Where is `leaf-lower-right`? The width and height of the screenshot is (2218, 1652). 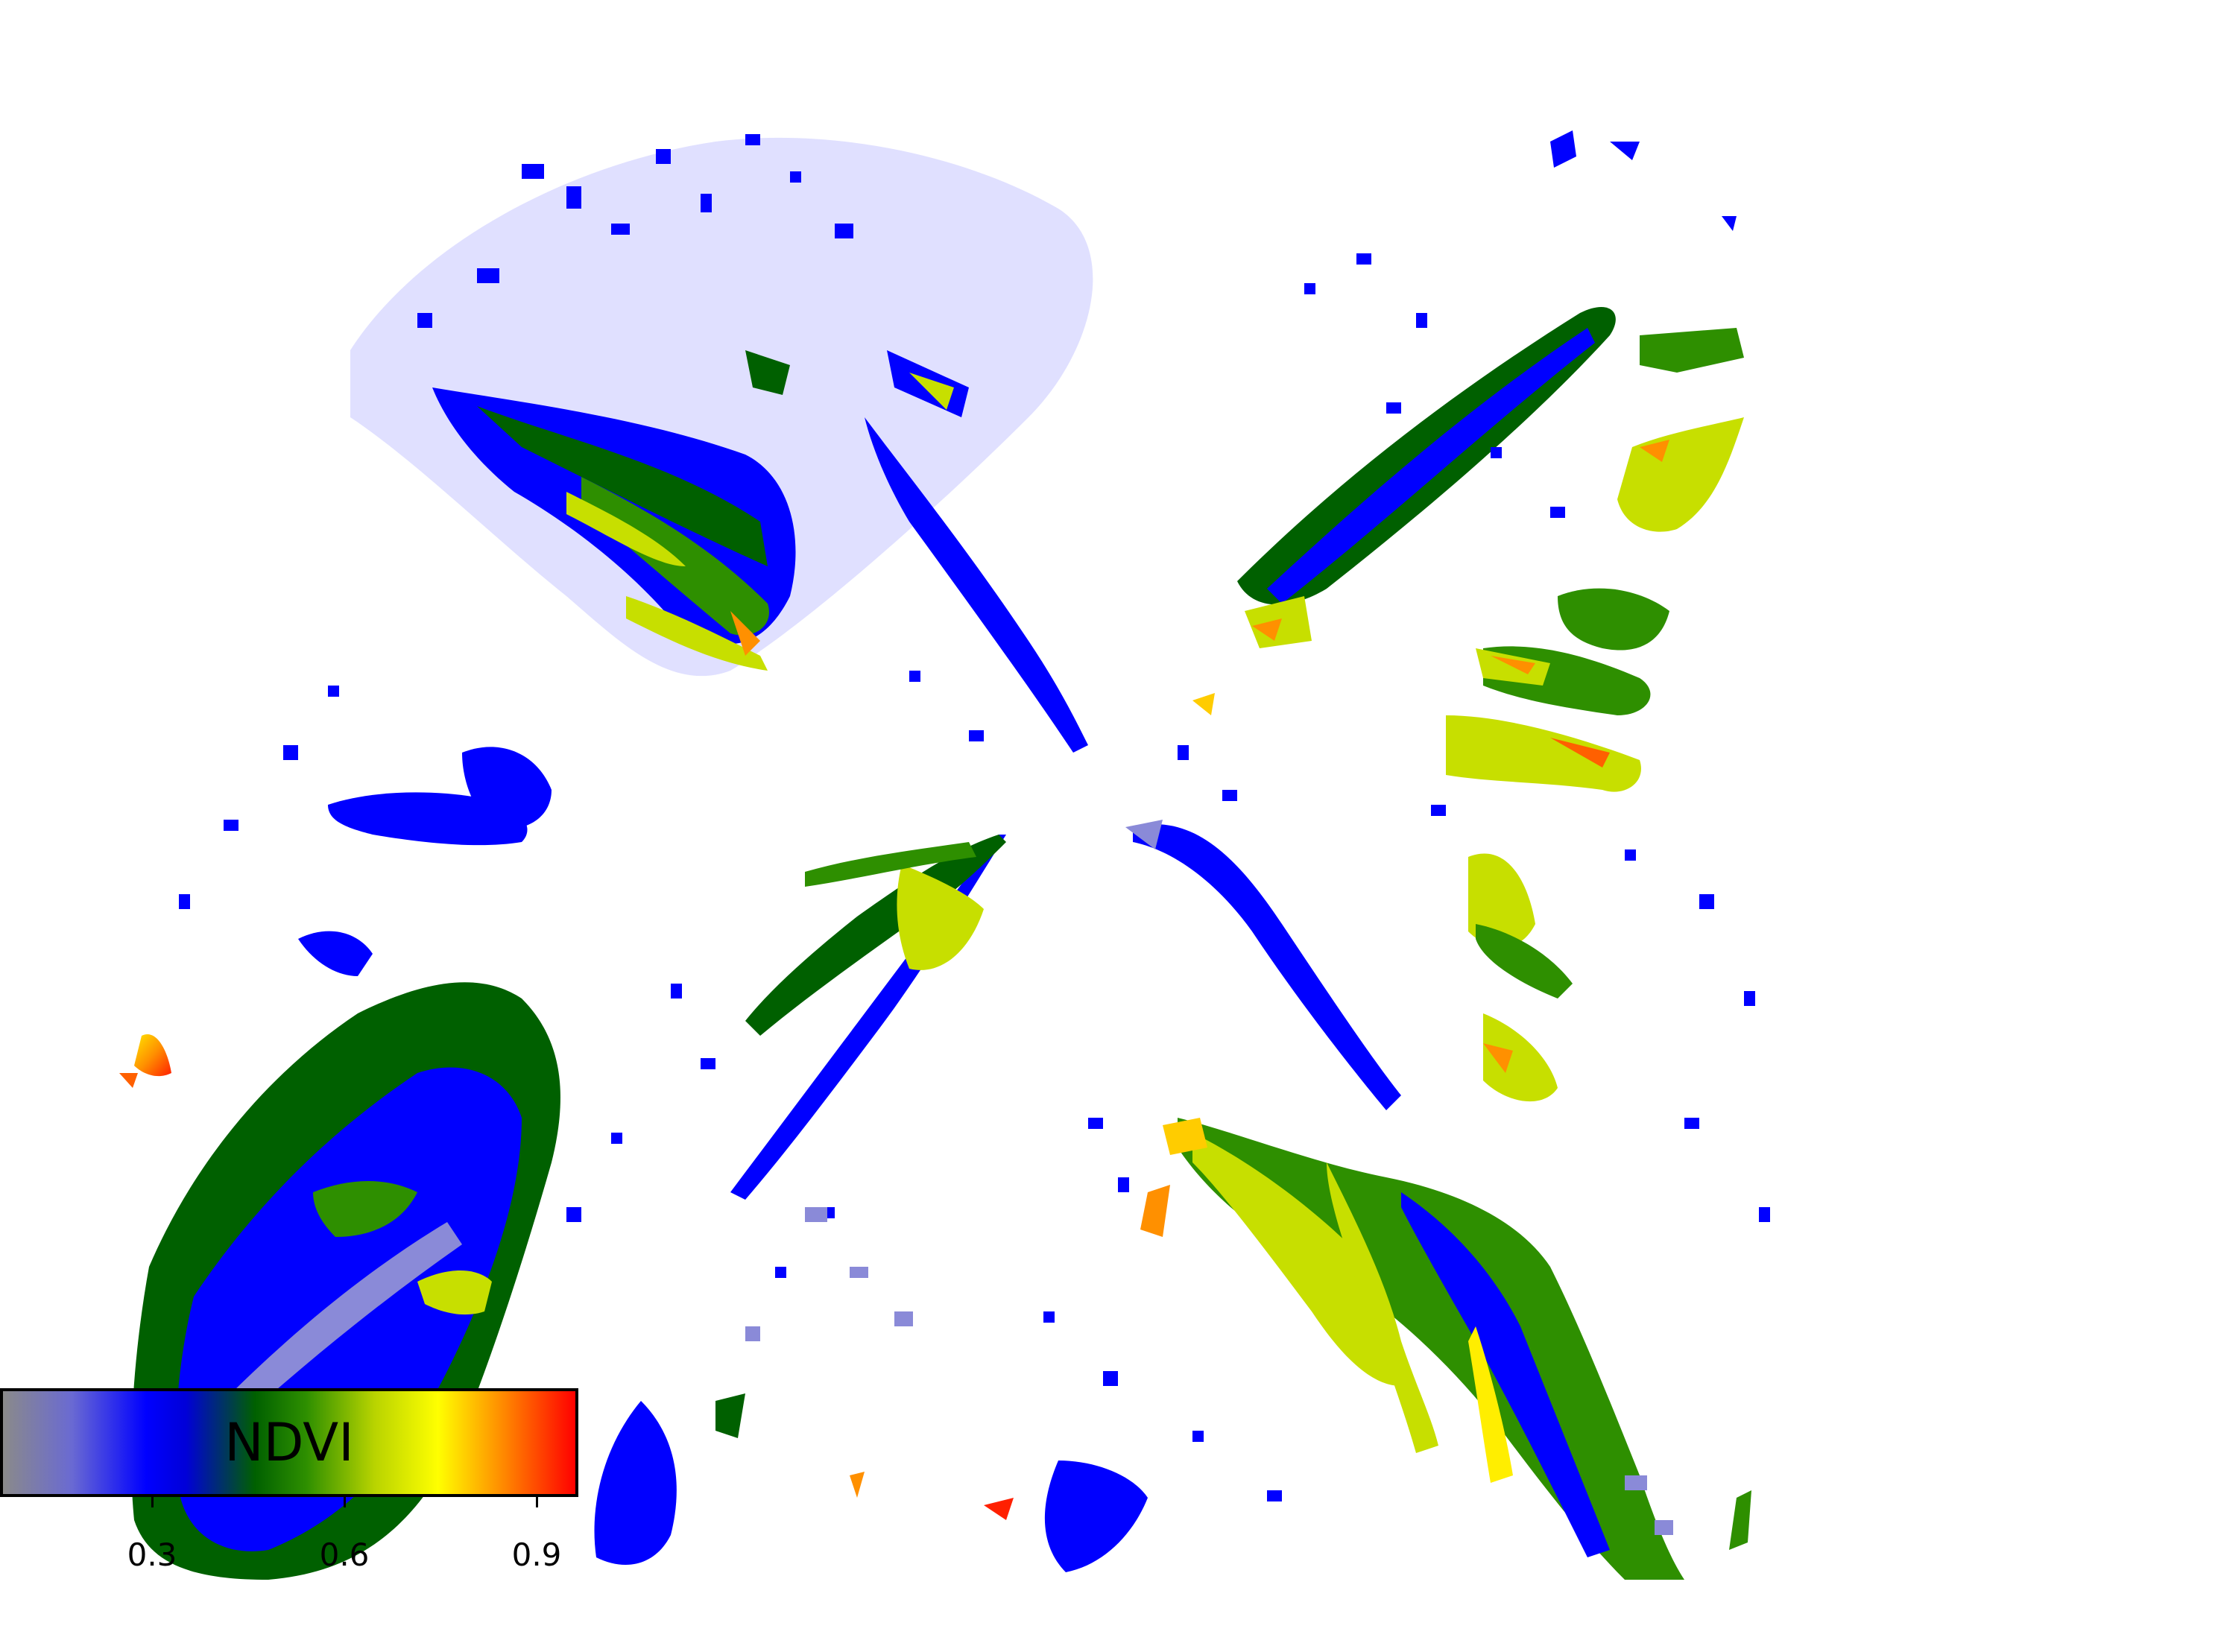 leaf-lower-right is located at coordinates (1397, 1216).